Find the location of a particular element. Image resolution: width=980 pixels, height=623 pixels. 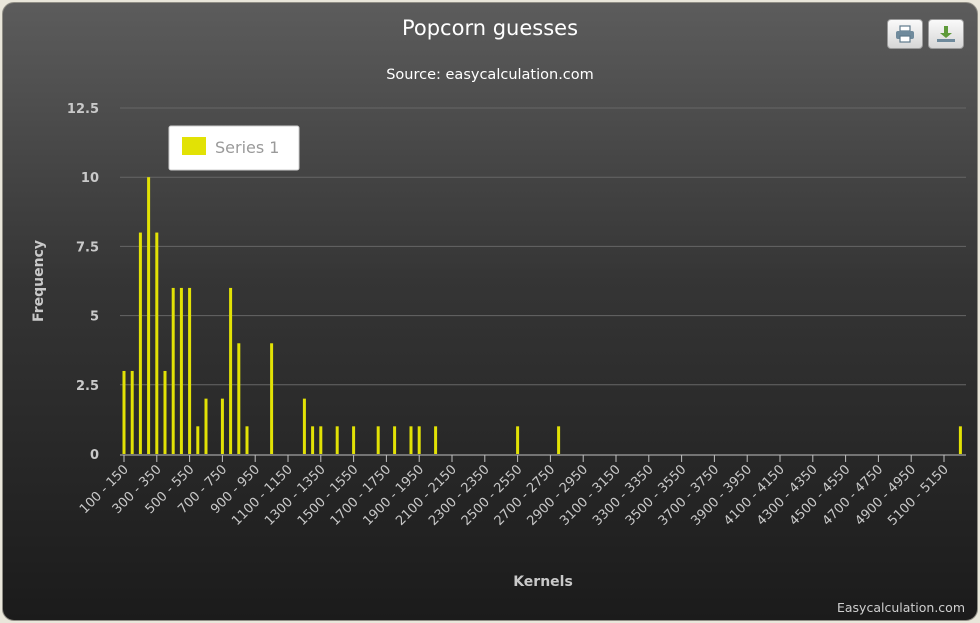

legend-label: Series 1 is located at coordinates (247, 147).